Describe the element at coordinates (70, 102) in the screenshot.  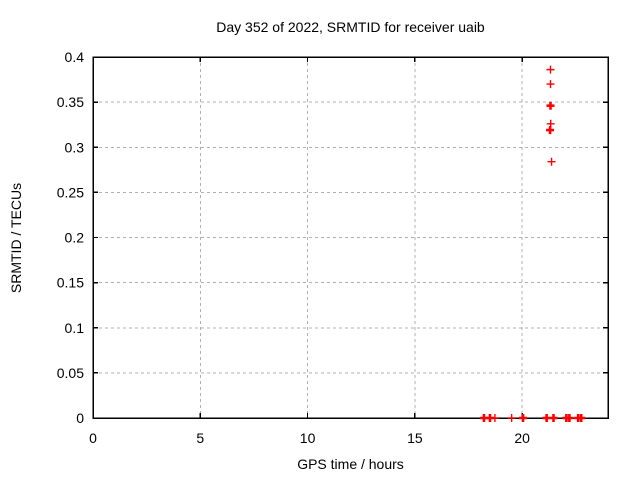
I see `y-tick-label: 0.35` at that location.